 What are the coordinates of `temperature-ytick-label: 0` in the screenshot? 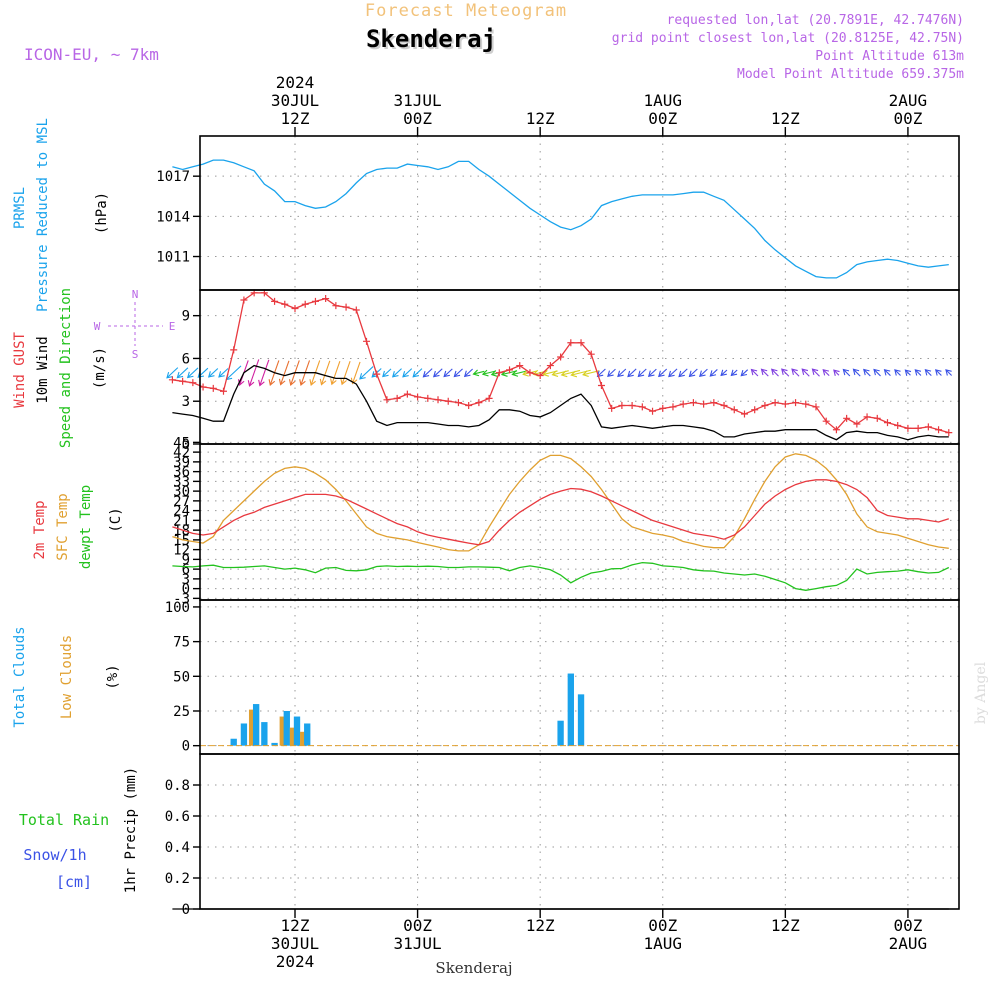 It's located at (186, 590).